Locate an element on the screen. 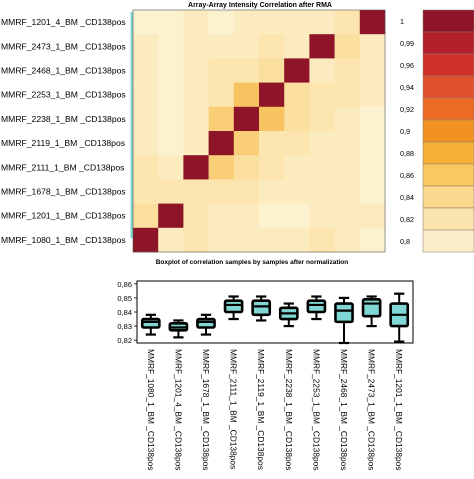 Image resolution: width=474 pixels, height=479 pixels. colorbar-tick-label: 1 is located at coordinates (402, 21).